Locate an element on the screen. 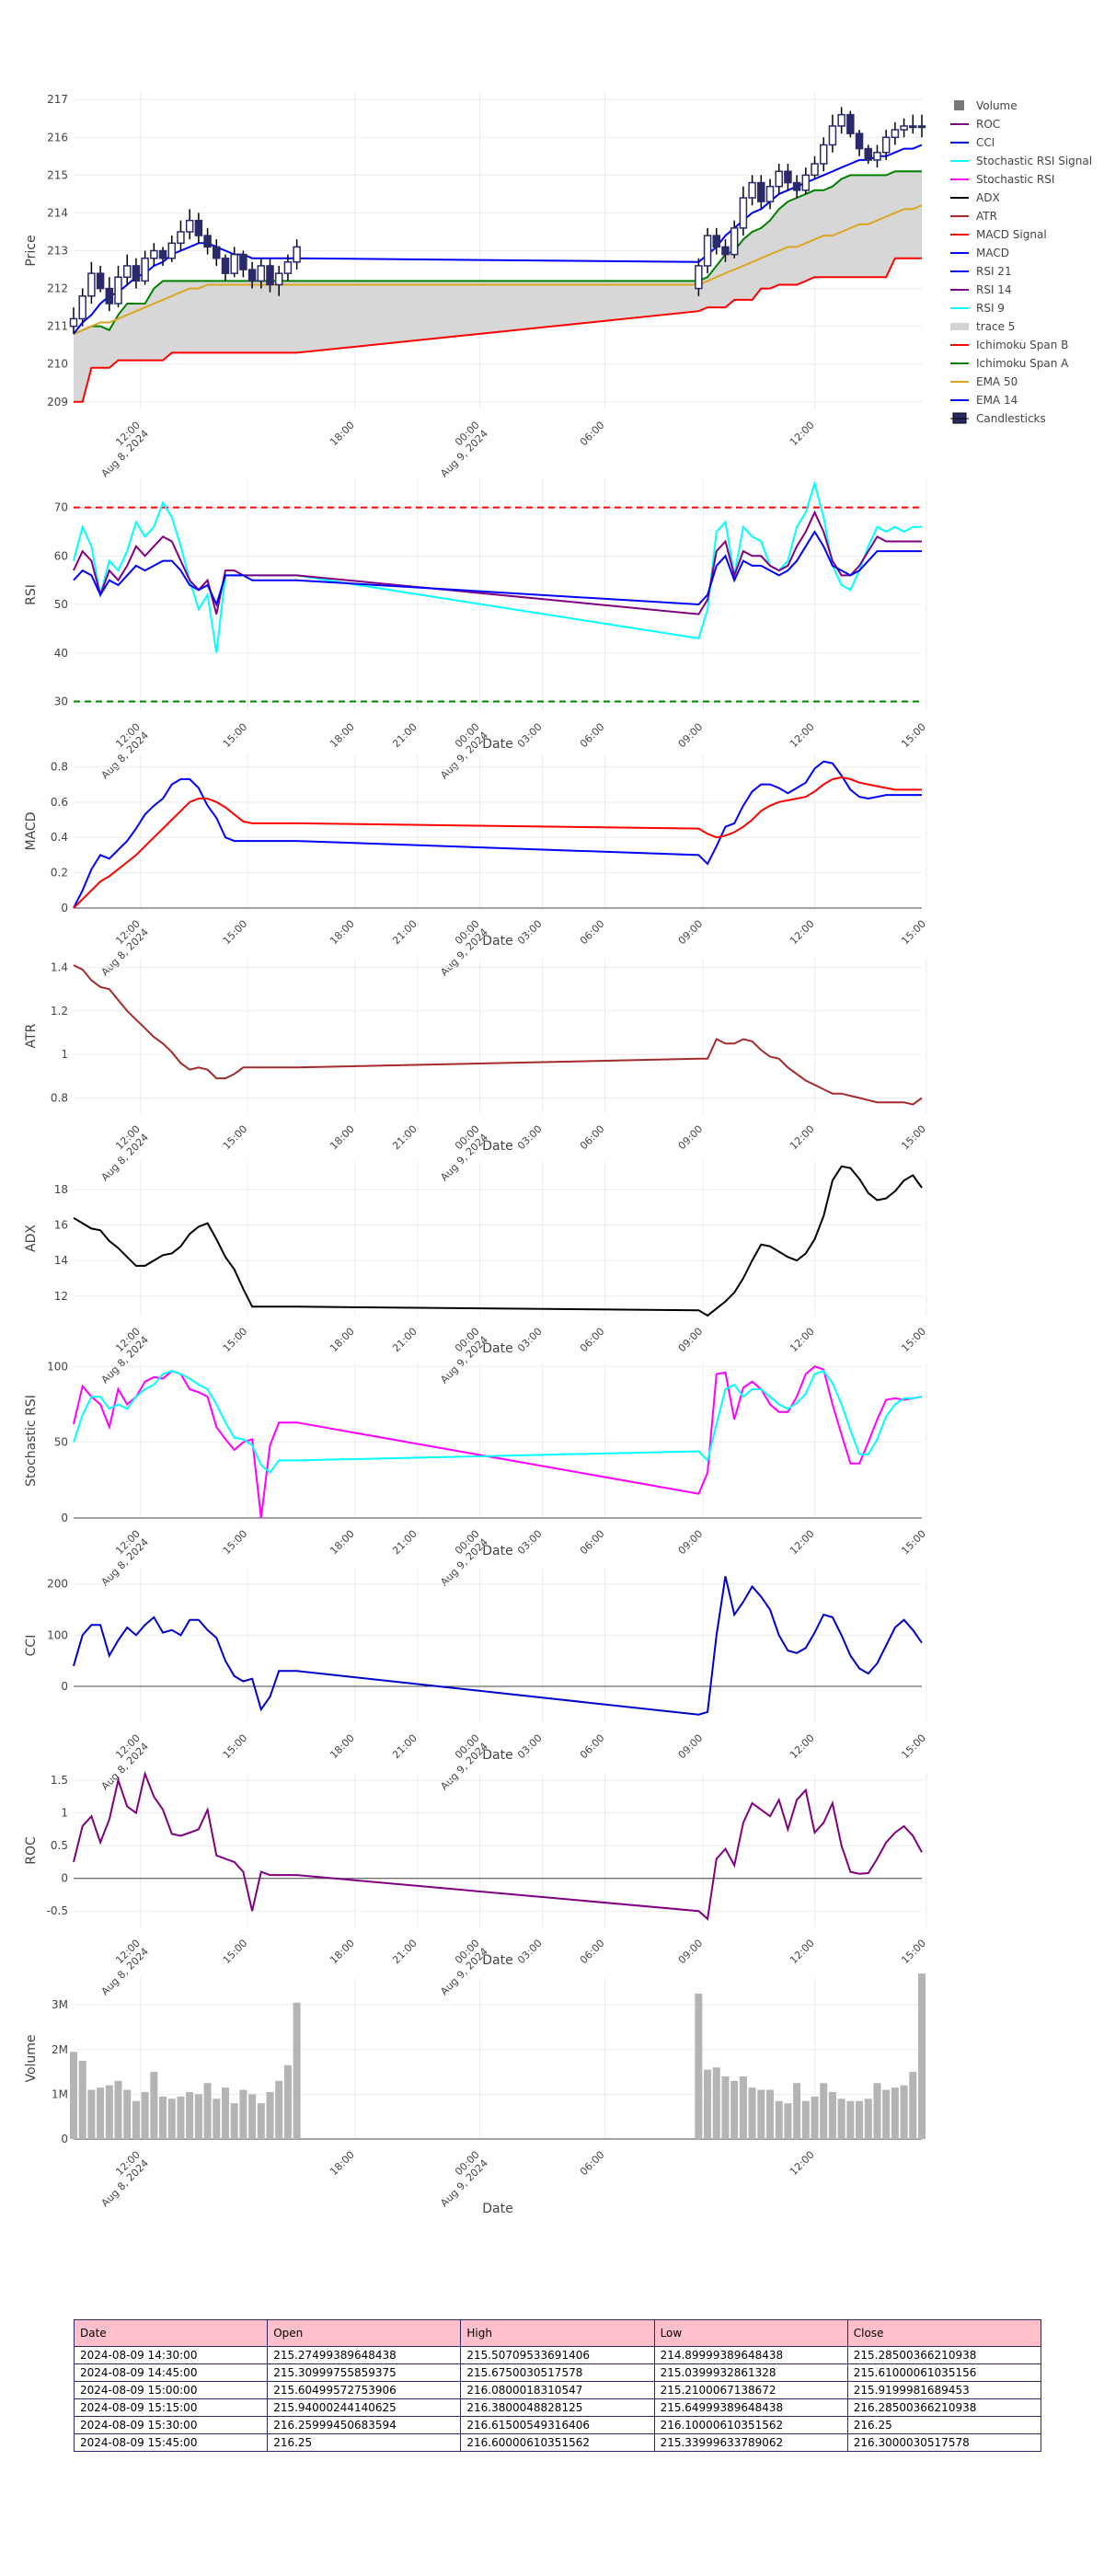  cci-ytick-label: 200 is located at coordinates (57, 1584).